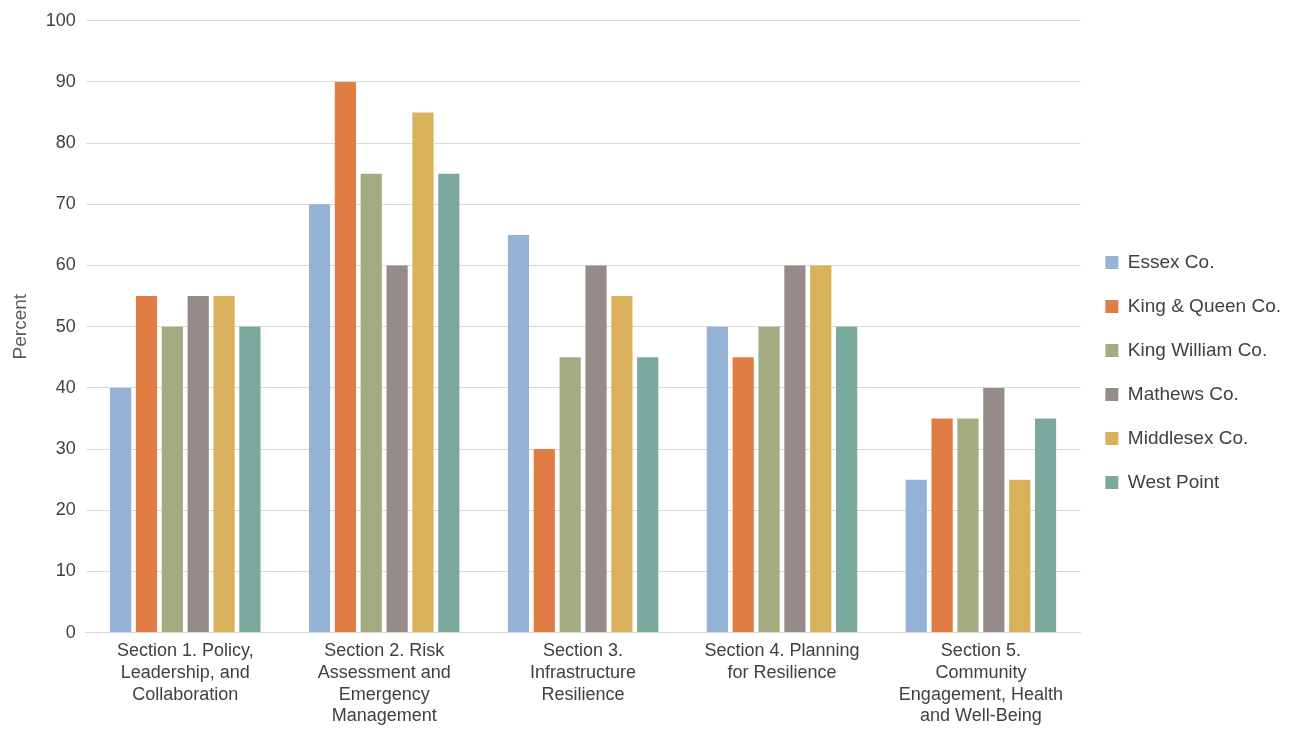 The image size is (1301, 735). I want to click on x-tick-label: Section 1. Policy, Leadership, and Collaboration, so click(185, 672).